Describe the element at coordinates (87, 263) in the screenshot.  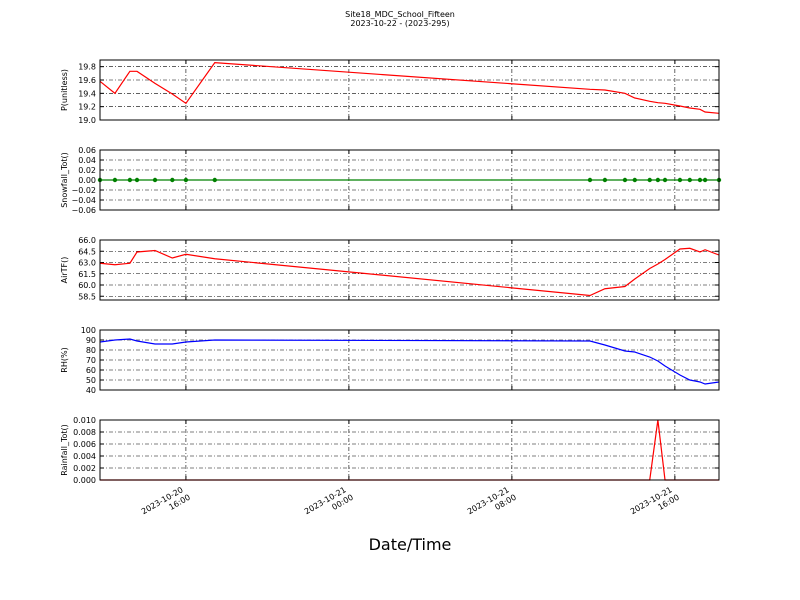
I see `y-tick-label: 63.0` at that location.